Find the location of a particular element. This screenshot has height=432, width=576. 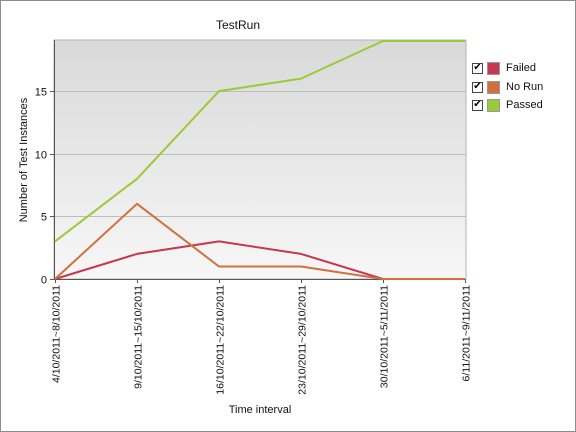

x-axis-title: Time interval is located at coordinates (260, 410).